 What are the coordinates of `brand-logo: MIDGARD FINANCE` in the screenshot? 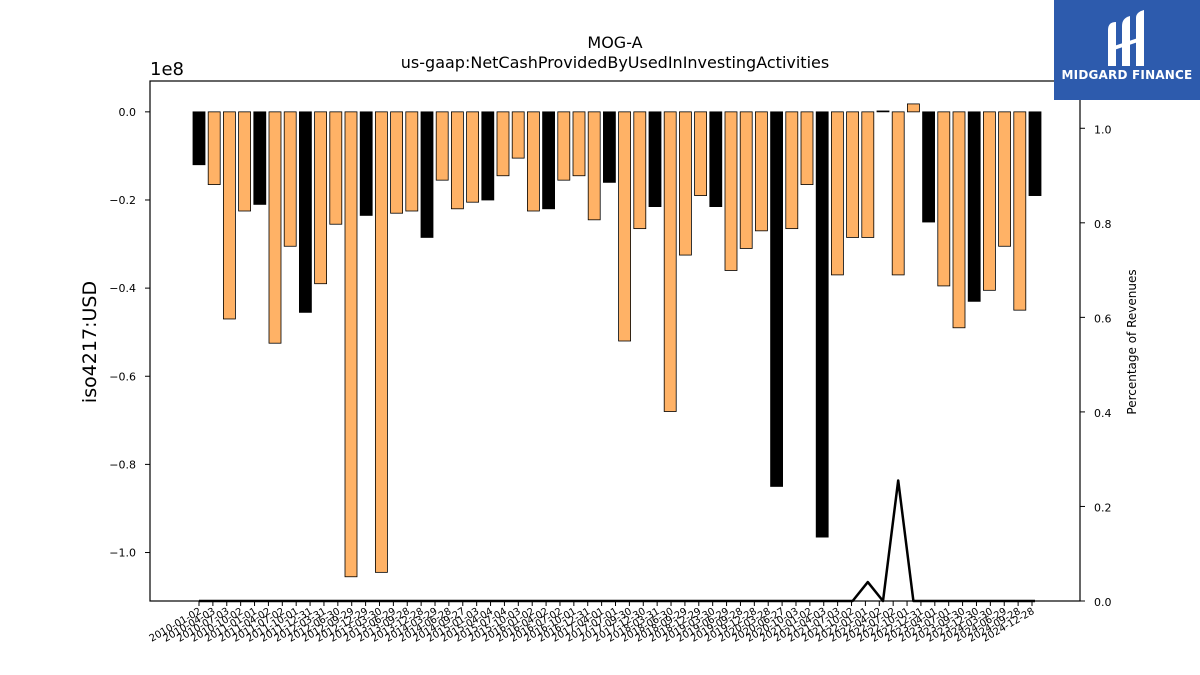 It's located at (1127, 50).